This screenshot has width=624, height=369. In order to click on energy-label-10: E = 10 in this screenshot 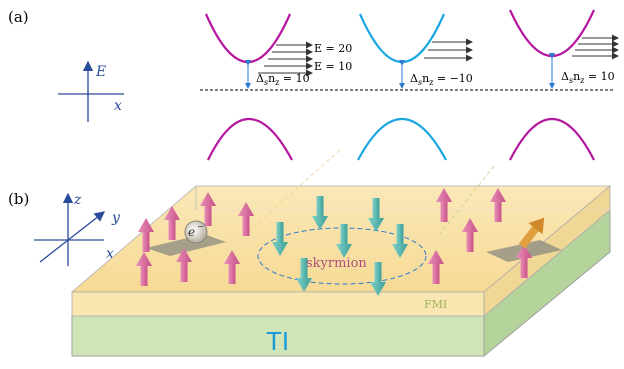, I will do `click(333, 66)`.